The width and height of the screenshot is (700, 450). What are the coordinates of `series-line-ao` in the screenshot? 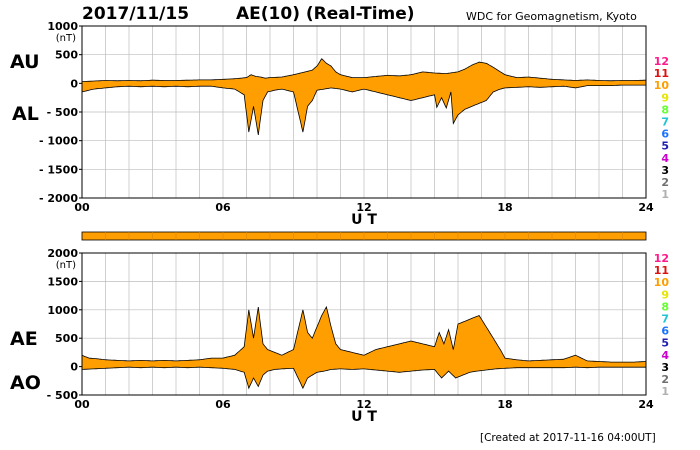 It's located at (364, 378).